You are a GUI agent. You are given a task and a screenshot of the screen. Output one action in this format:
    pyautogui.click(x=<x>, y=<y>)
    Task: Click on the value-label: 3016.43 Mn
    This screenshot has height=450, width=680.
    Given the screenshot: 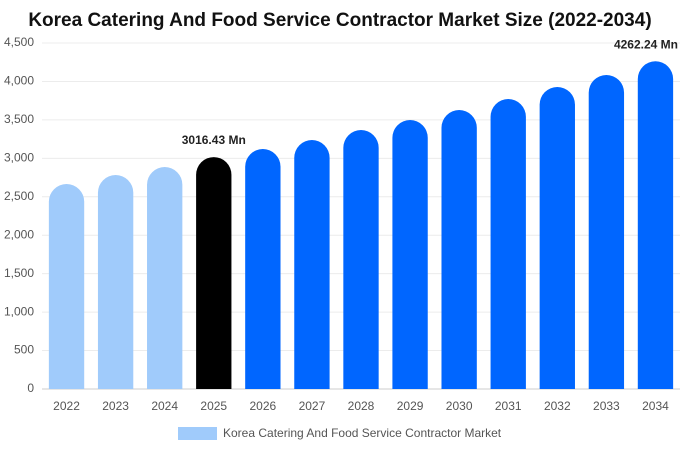 What is the action you would take?
    pyautogui.click(x=214, y=140)
    